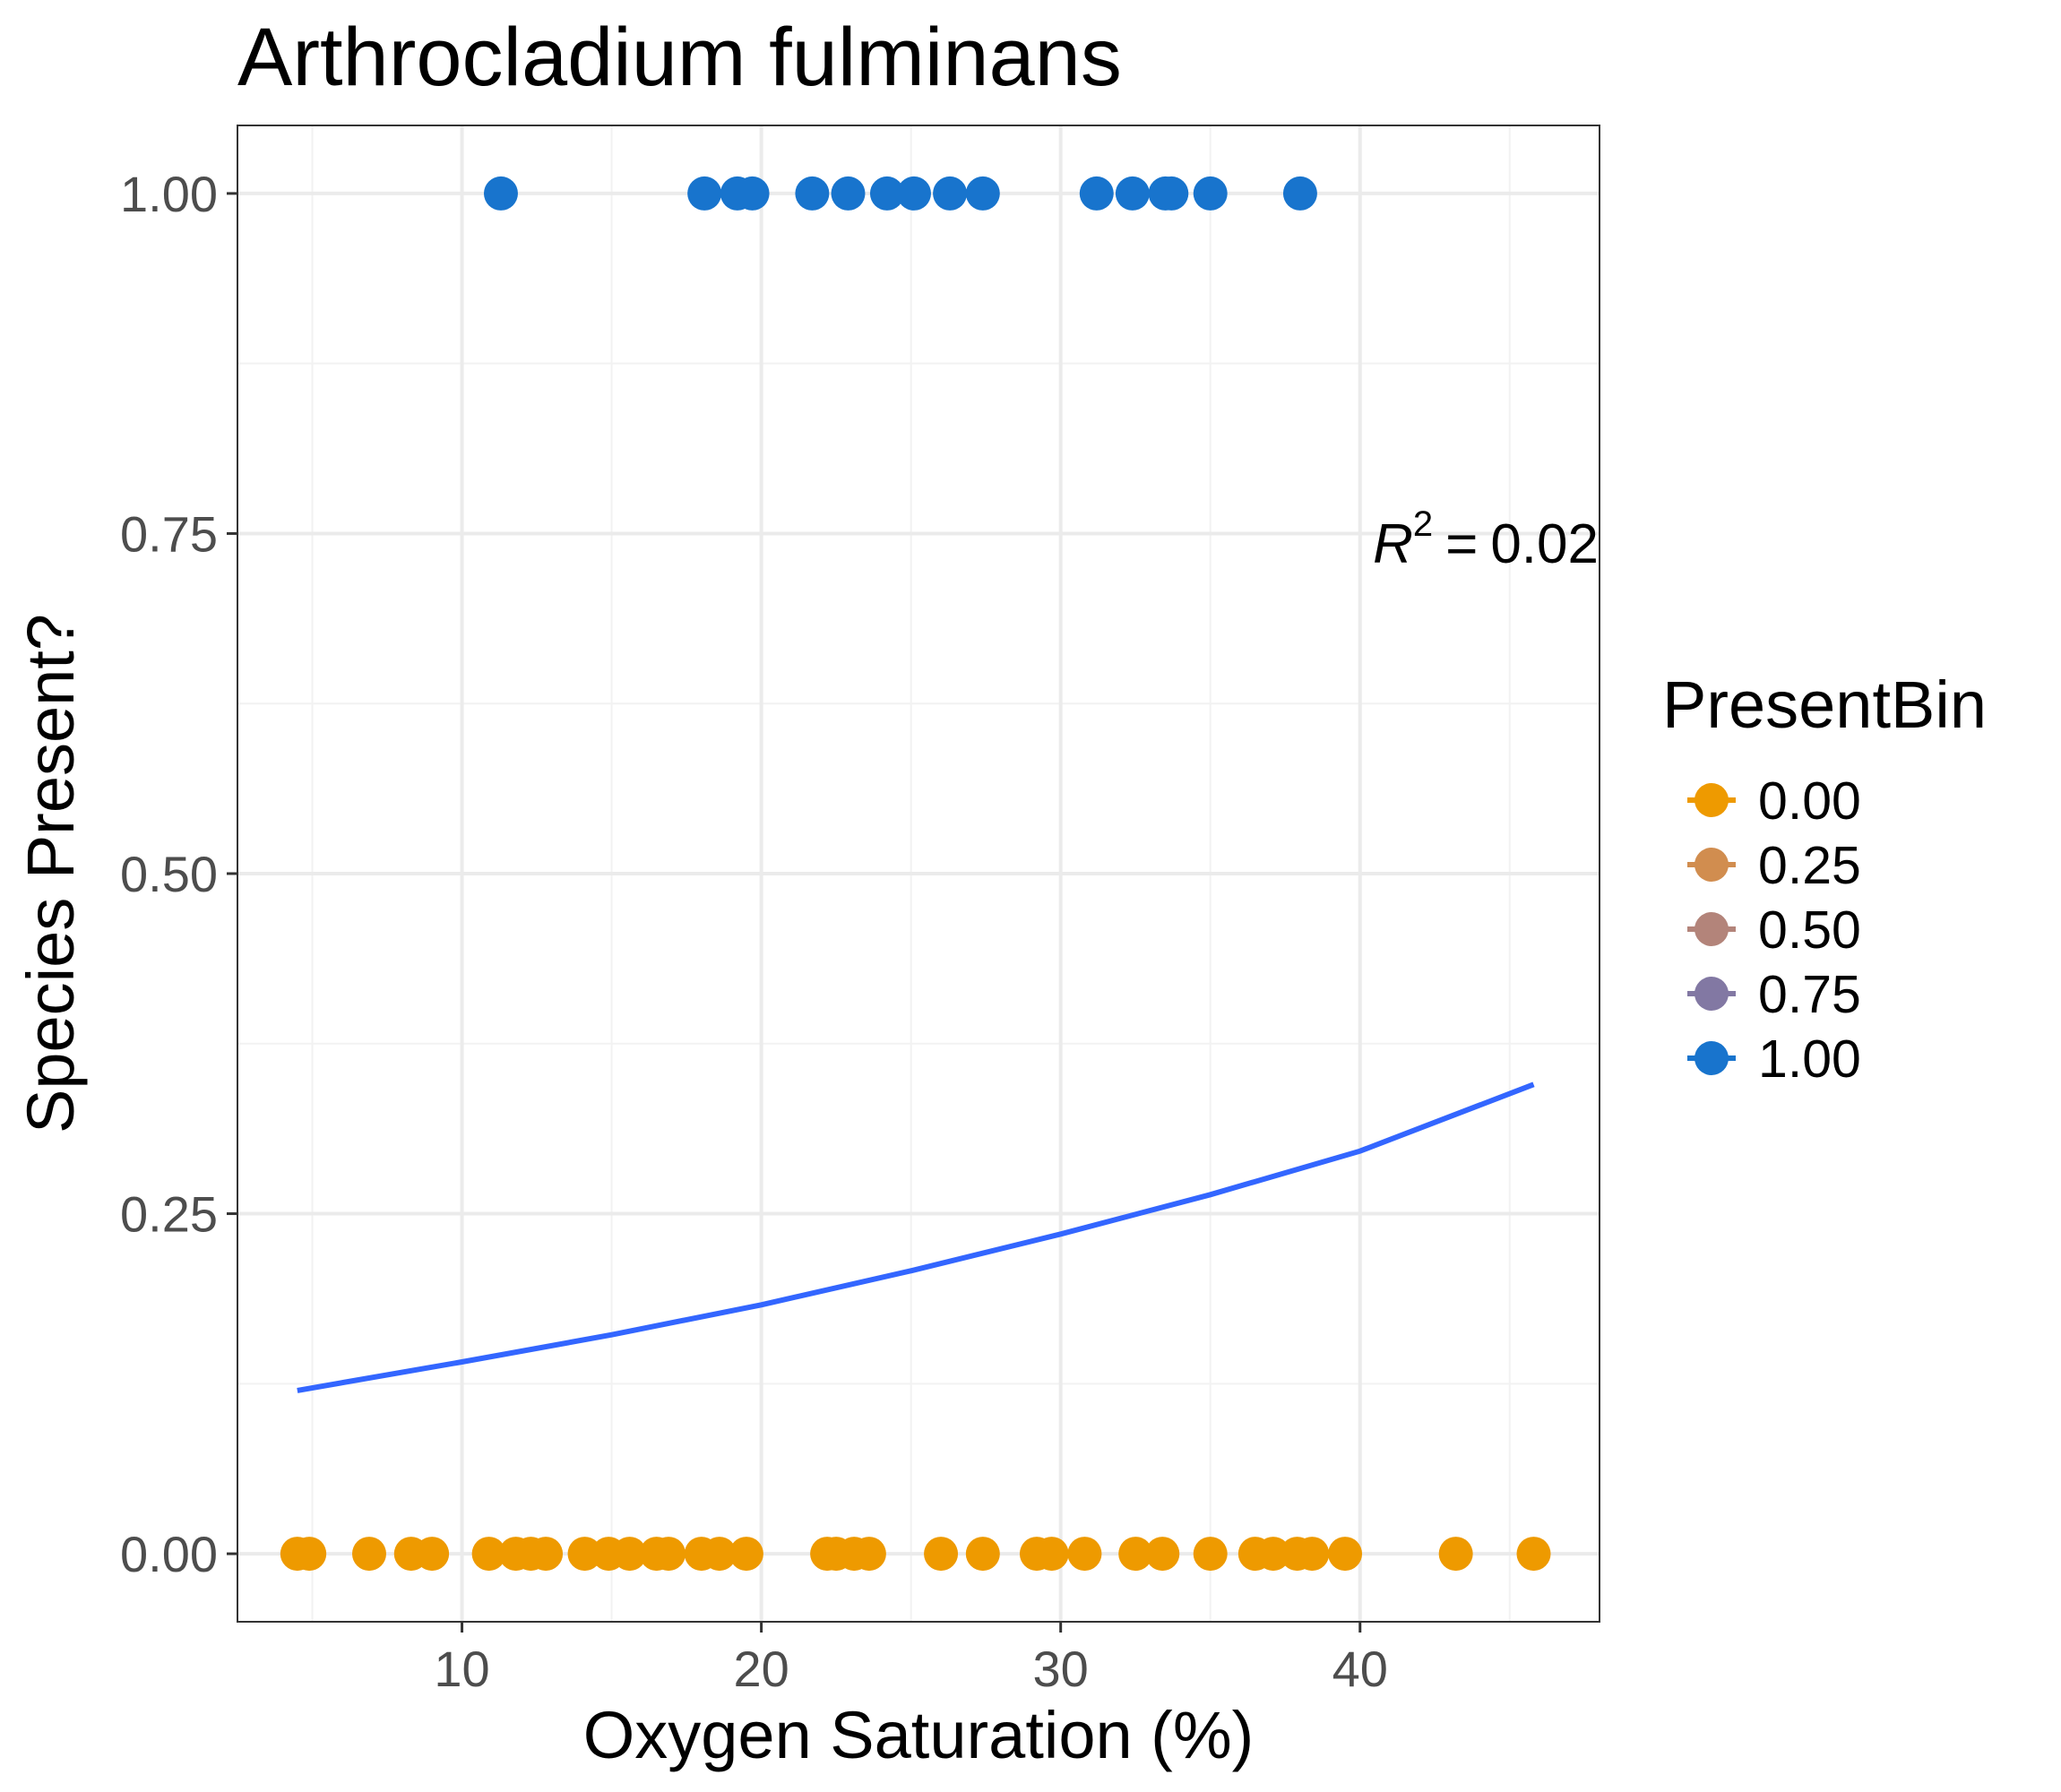 The image size is (2061, 1792). What do you see at coordinates (1360, 1669) in the screenshot?
I see `x-tick-label: 40` at bounding box center [1360, 1669].